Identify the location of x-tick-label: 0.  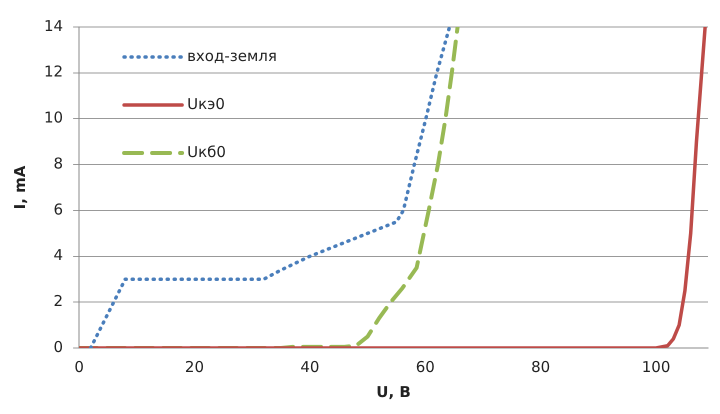
(79, 367).